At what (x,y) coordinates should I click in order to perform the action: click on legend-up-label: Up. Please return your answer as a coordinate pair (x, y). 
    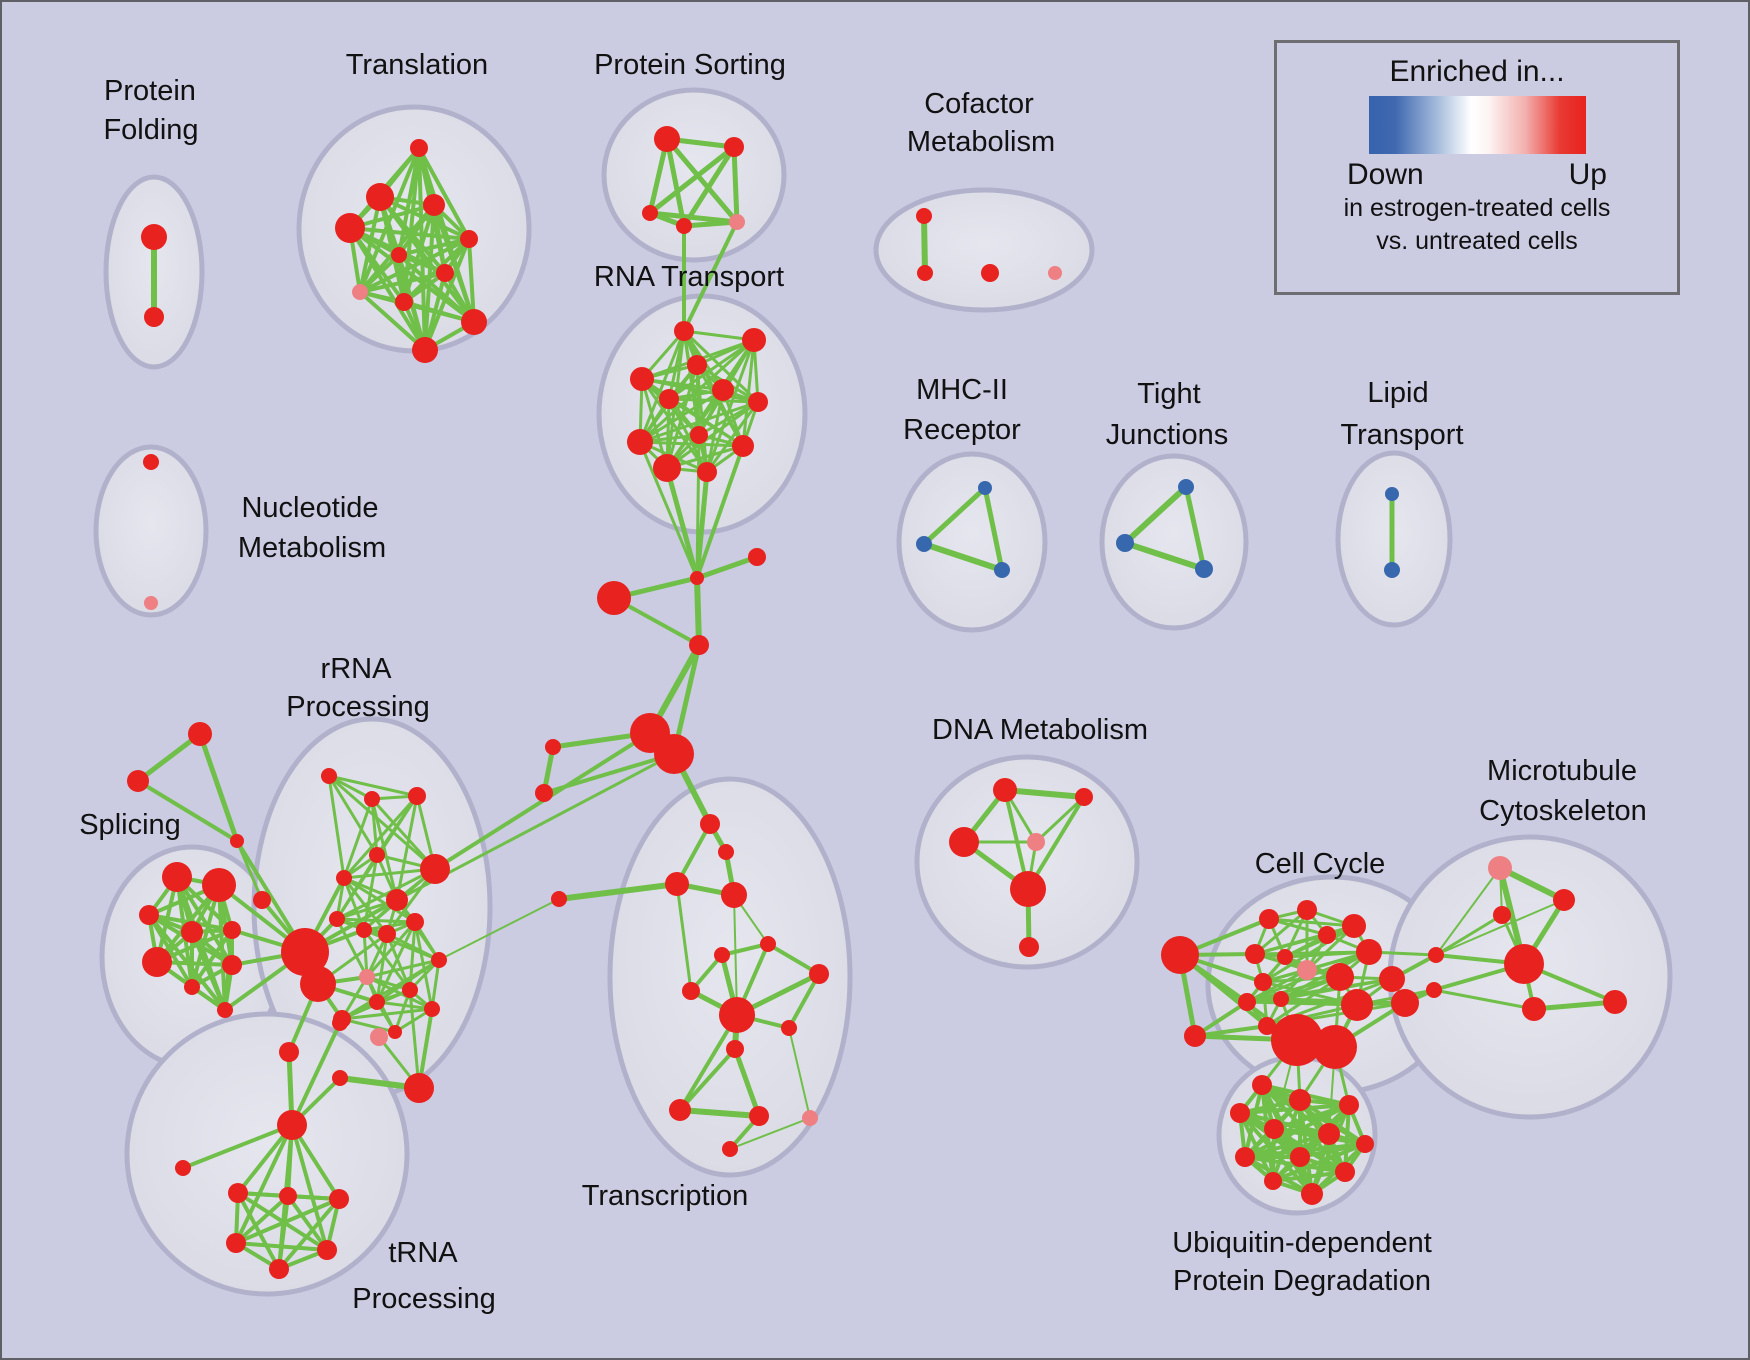
    Looking at the image, I should click on (1587, 174).